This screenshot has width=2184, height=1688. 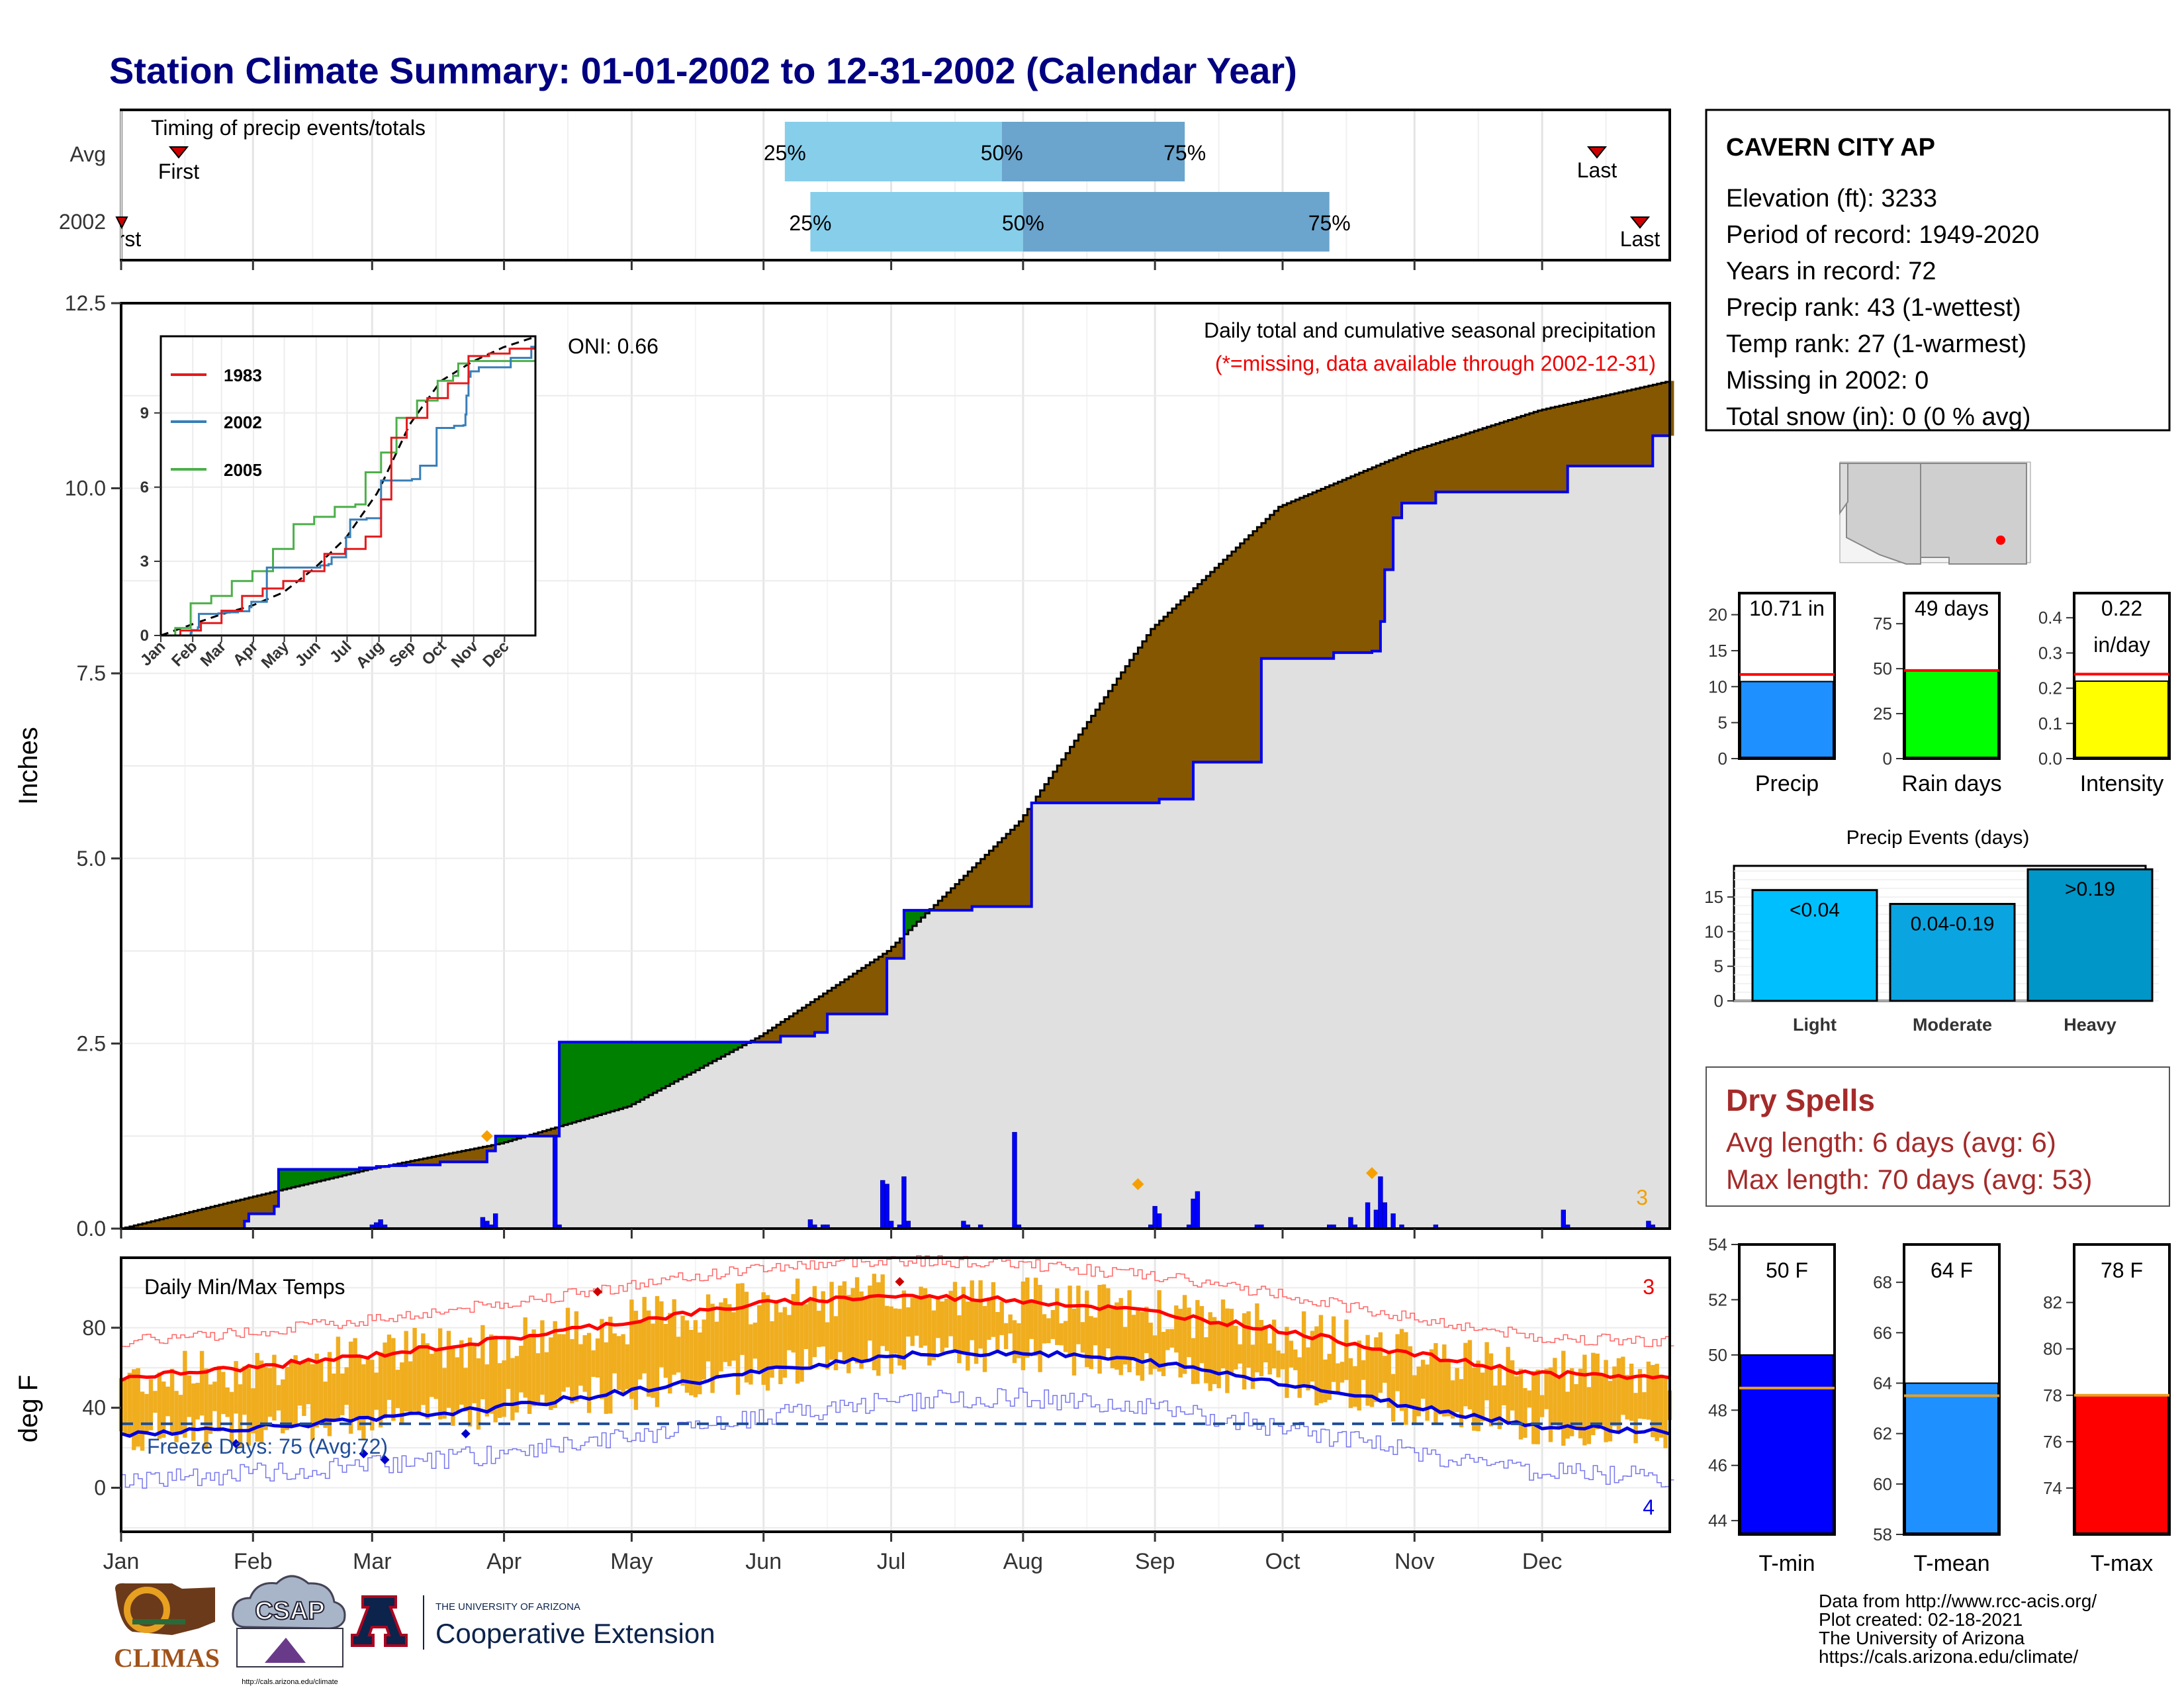 I want to click on inset-line-1983, so click(x=349, y=489).